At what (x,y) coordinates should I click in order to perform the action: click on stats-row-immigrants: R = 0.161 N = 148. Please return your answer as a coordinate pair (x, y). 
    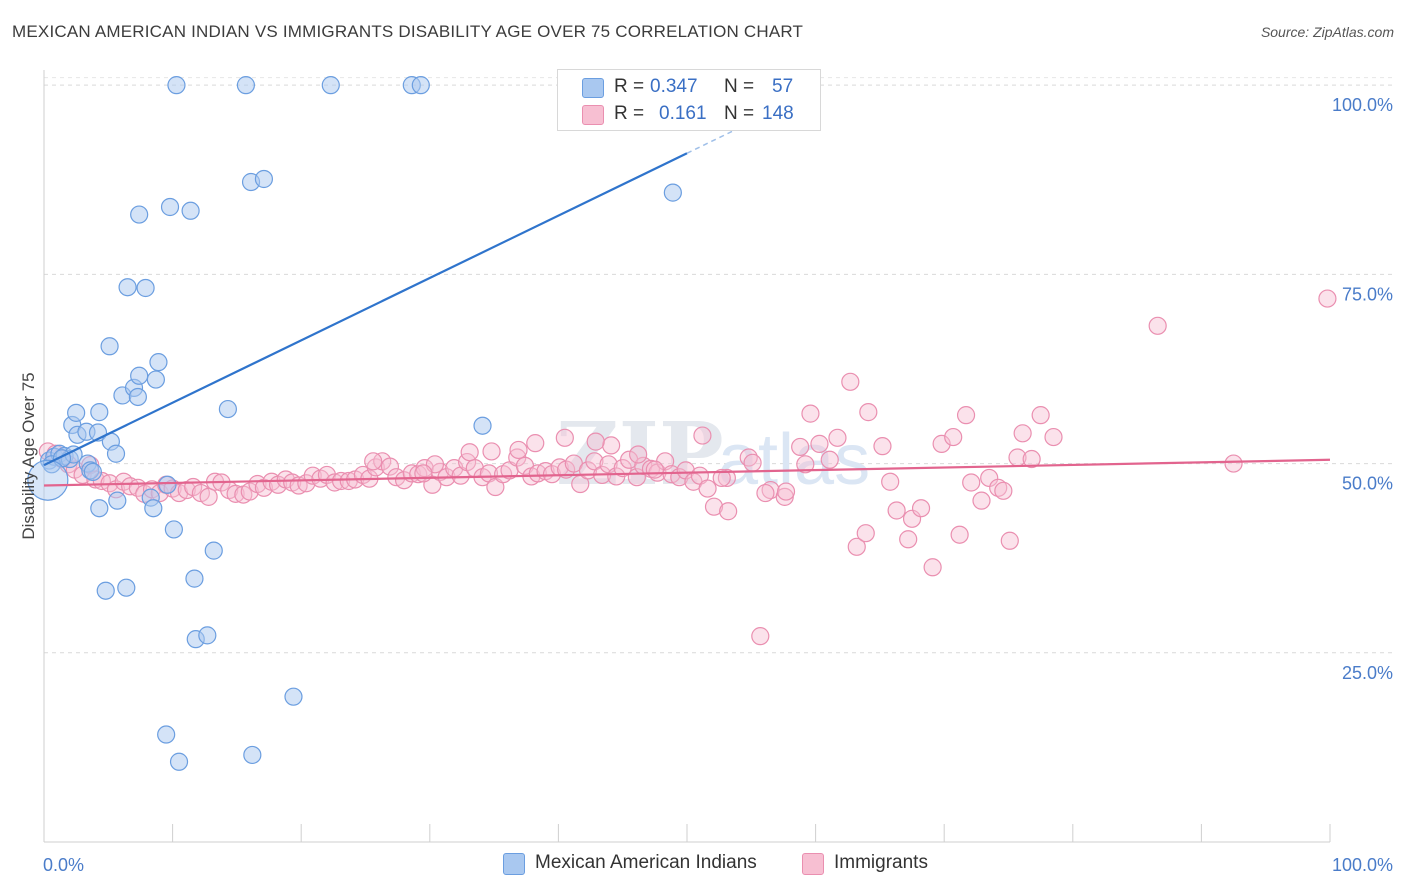
    Looking at the image, I should click on (689, 114).